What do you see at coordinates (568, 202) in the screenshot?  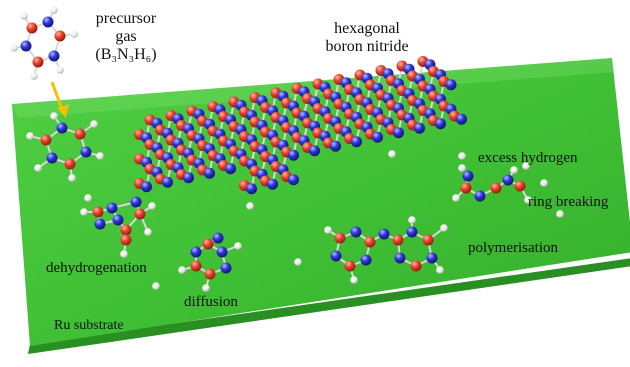 I see `ring-breaking-label: ring breaking` at bounding box center [568, 202].